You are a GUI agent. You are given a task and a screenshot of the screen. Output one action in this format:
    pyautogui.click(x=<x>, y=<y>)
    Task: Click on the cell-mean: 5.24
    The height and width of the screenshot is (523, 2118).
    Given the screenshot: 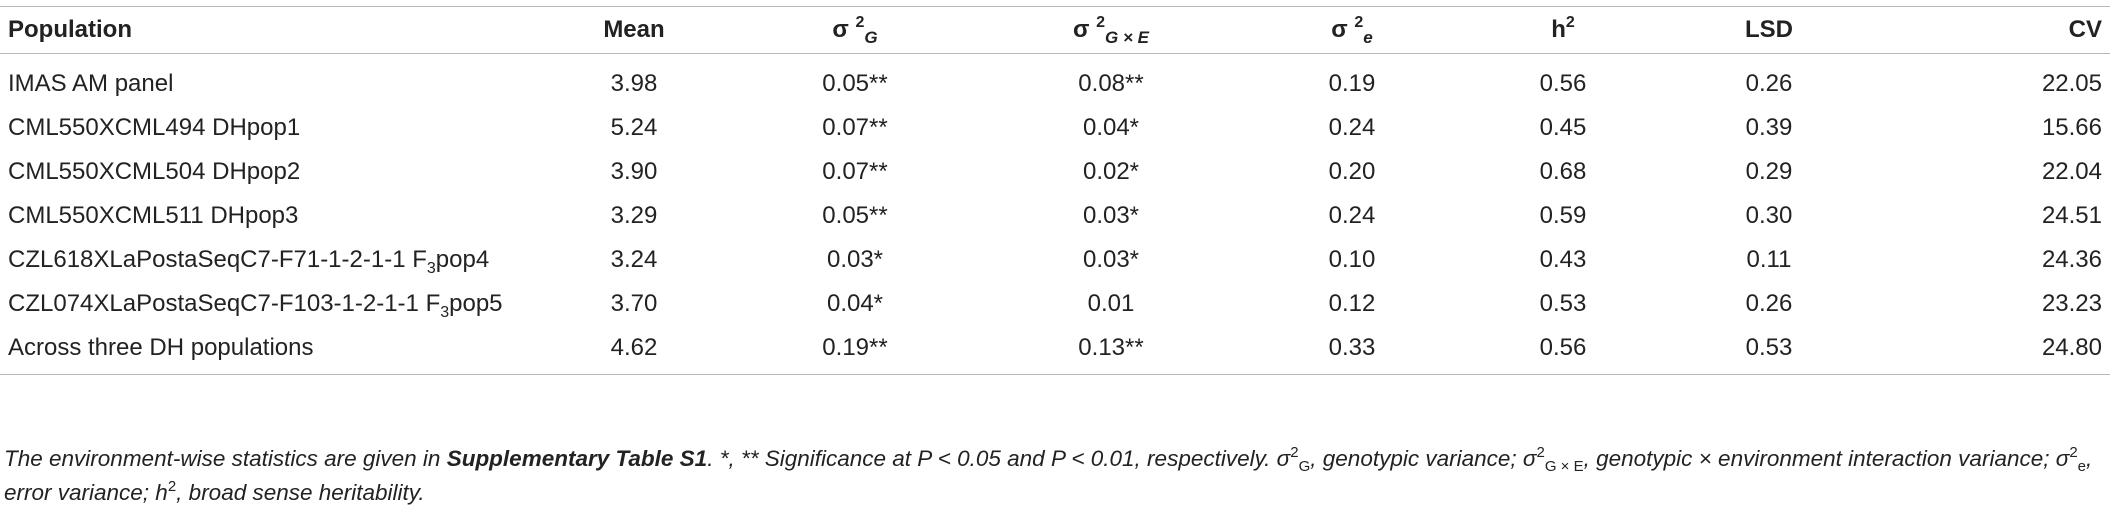 What is the action you would take?
    pyautogui.click(x=634, y=127)
    